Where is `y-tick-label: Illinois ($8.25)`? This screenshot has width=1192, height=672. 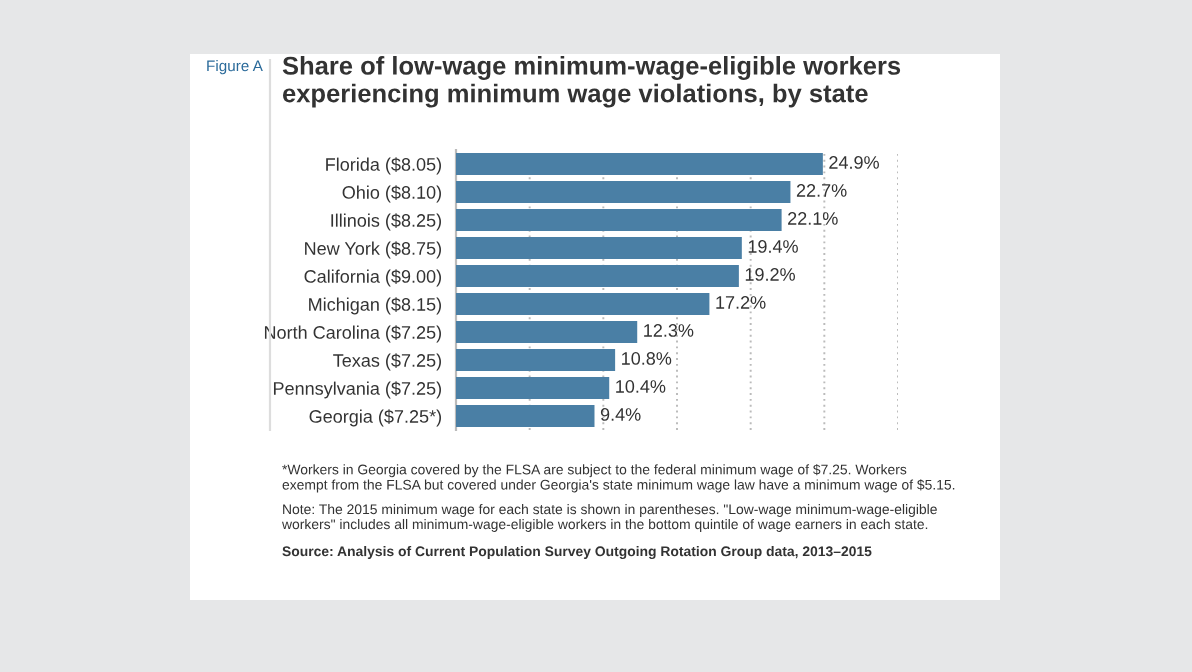 y-tick-label: Illinois ($8.25) is located at coordinates (386, 222).